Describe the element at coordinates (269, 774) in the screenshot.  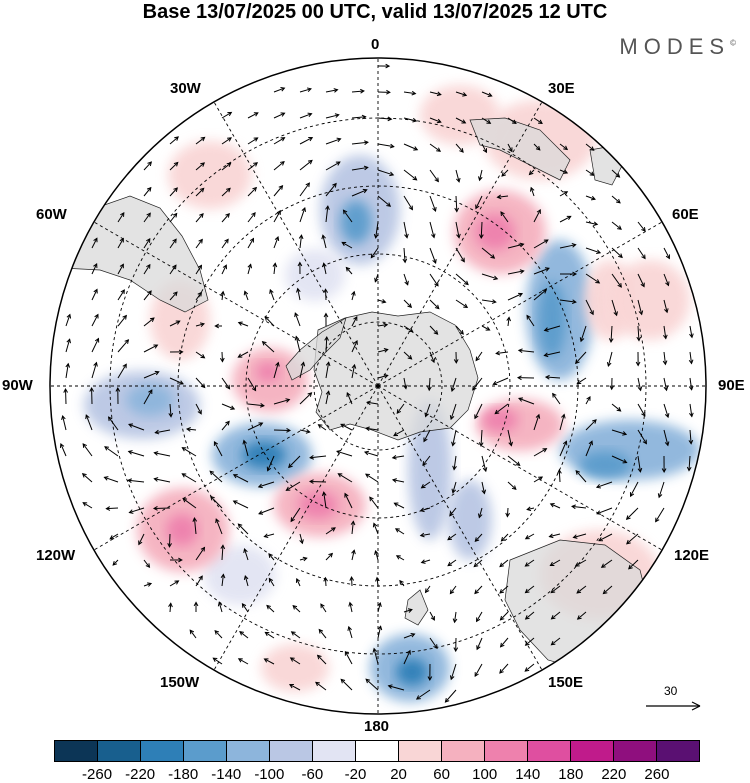
I see `colorbar-tick-label: -100` at that location.